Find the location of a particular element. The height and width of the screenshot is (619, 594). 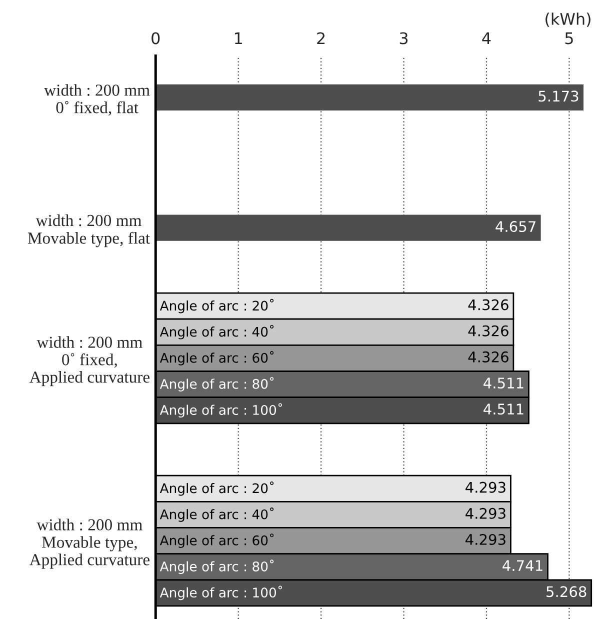

y-tick-label: width : 200 mm 0˚ fixed, flat is located at coordinates (97, 100).